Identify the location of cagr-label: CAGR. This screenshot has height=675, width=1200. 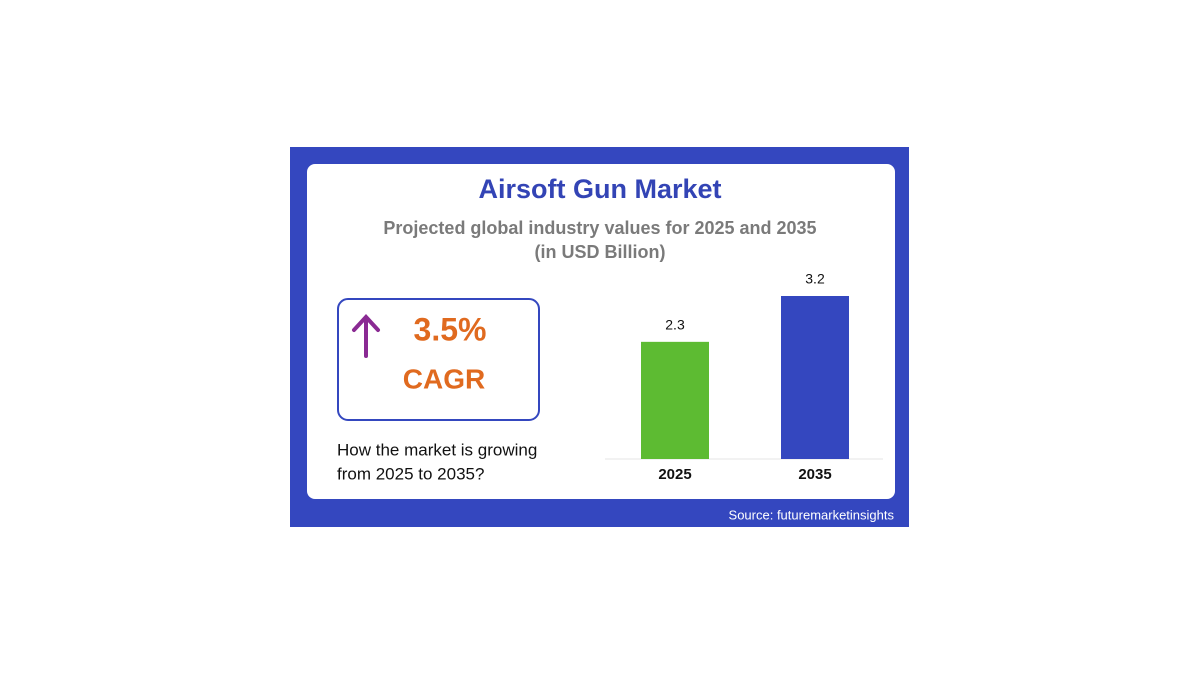
(444, 378).